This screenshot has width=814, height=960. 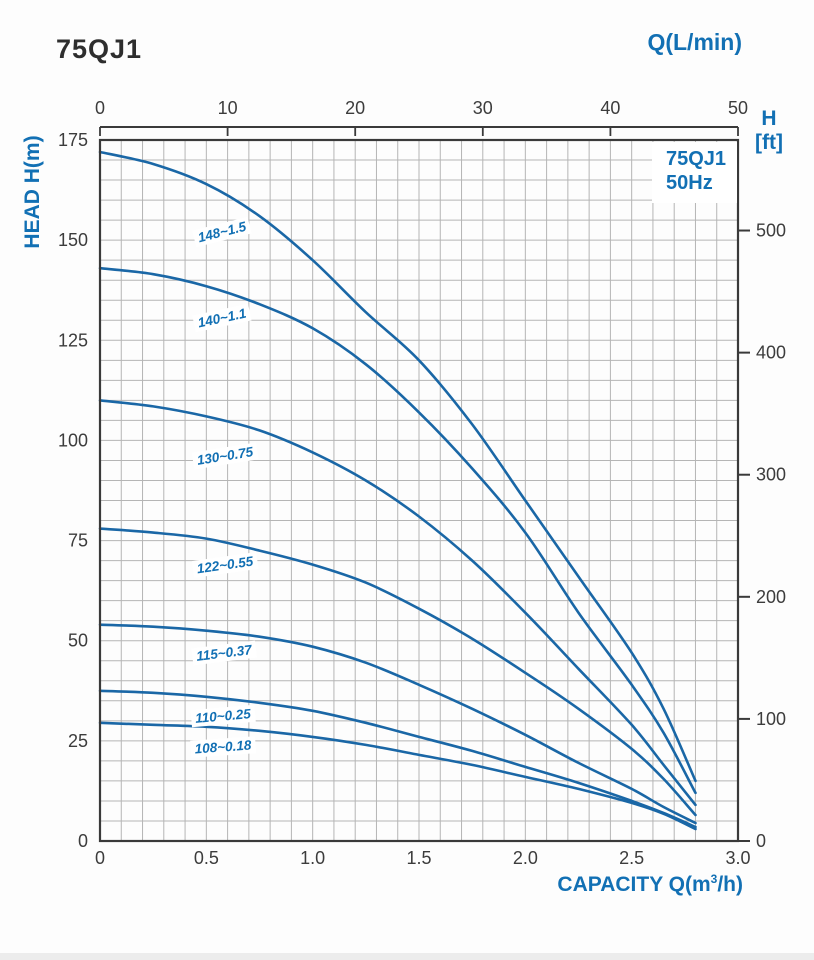 What do you see at coordinates (714, 879) in the screenshot?
I see `bottom-axis-title-sup: 3` at bounding box center [714, 879].